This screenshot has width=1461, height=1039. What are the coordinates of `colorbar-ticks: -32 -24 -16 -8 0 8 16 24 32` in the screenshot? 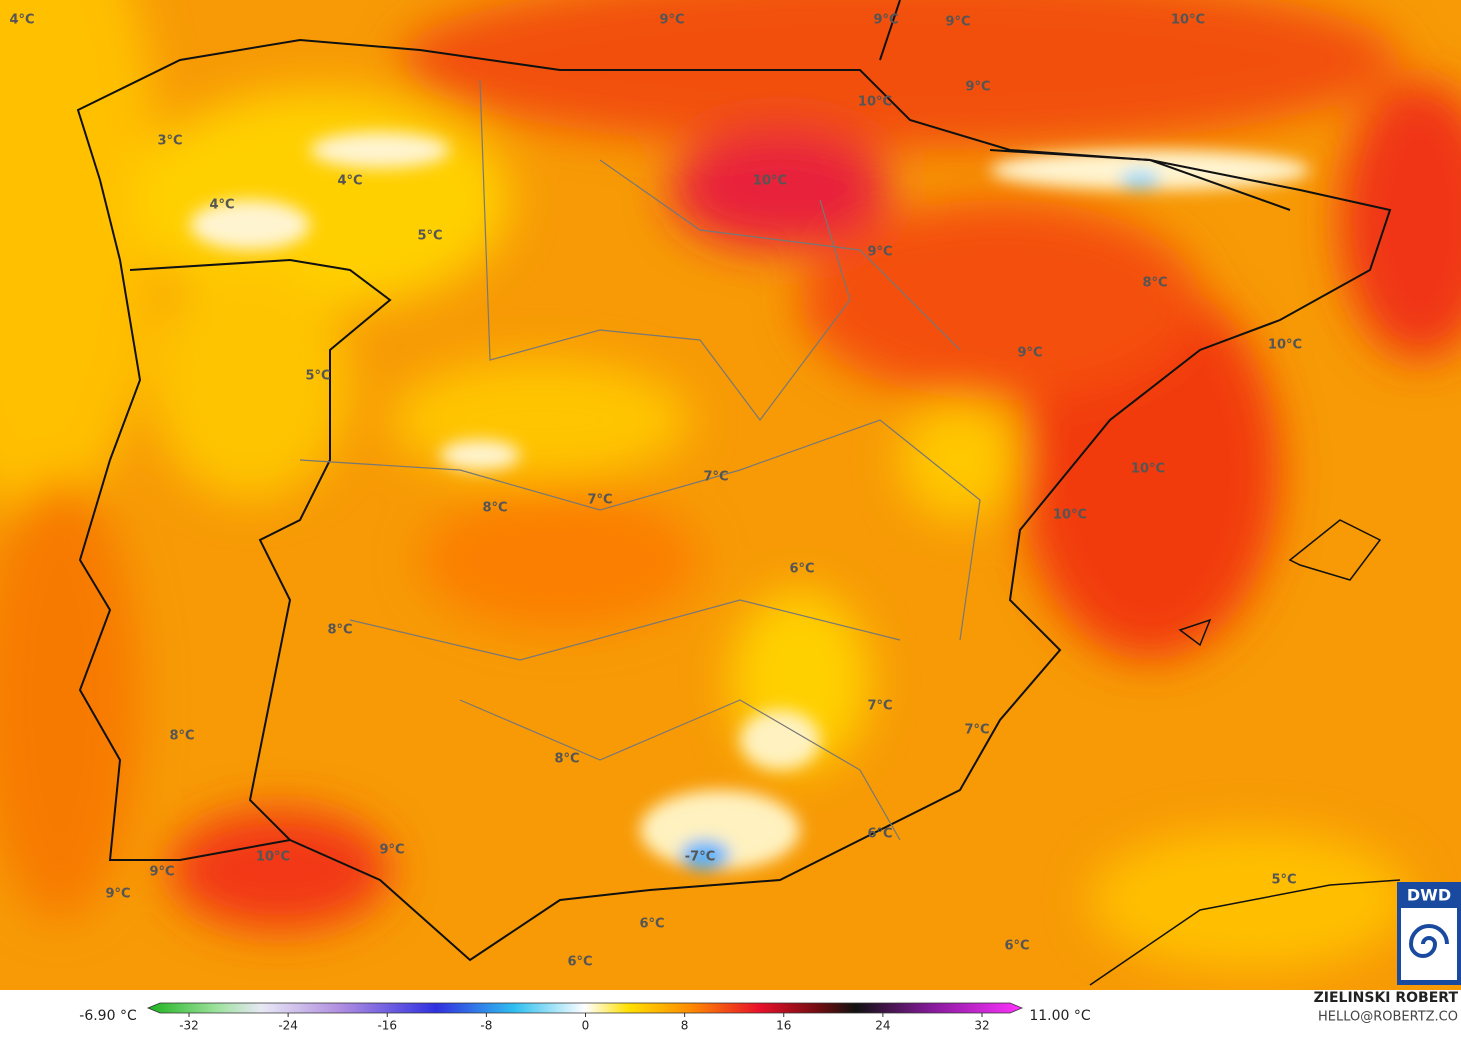 It's located at (584, 1023).